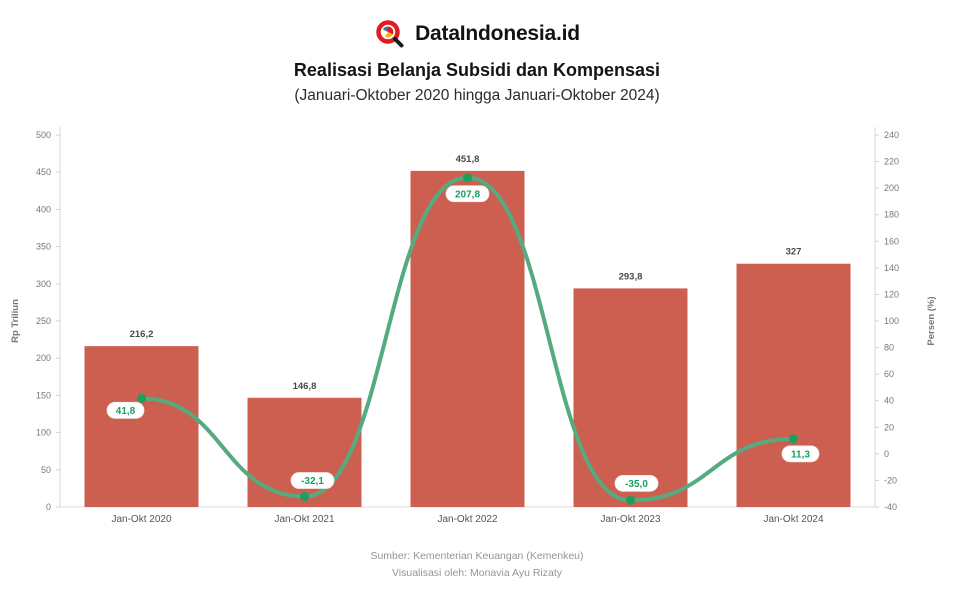 The width and height of the screenshot is (954, 596). Describe the element at coordinates (889, 401) in the screenshot. I see `right-axis-tick-label: 40` at that location.